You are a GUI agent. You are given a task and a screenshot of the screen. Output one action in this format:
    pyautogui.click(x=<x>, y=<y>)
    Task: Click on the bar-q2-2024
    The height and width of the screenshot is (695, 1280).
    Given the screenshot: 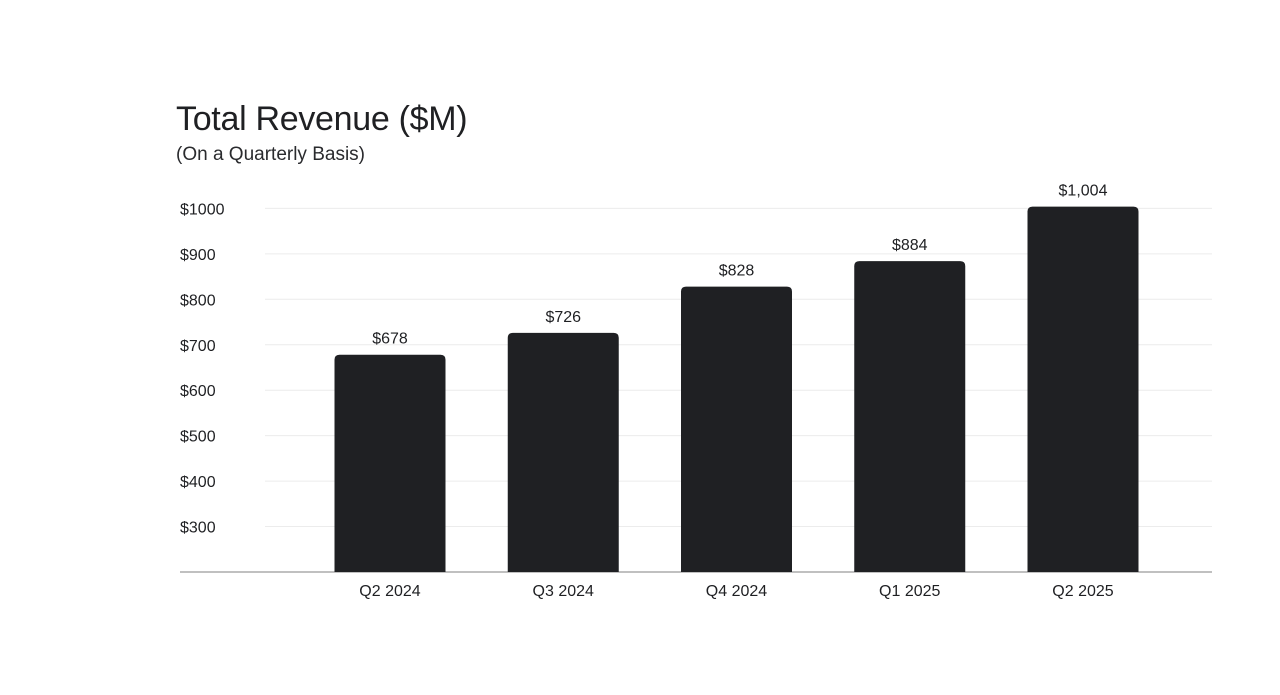 What is the action you would take?
    pyautogui.click(x=390, y=463)
    